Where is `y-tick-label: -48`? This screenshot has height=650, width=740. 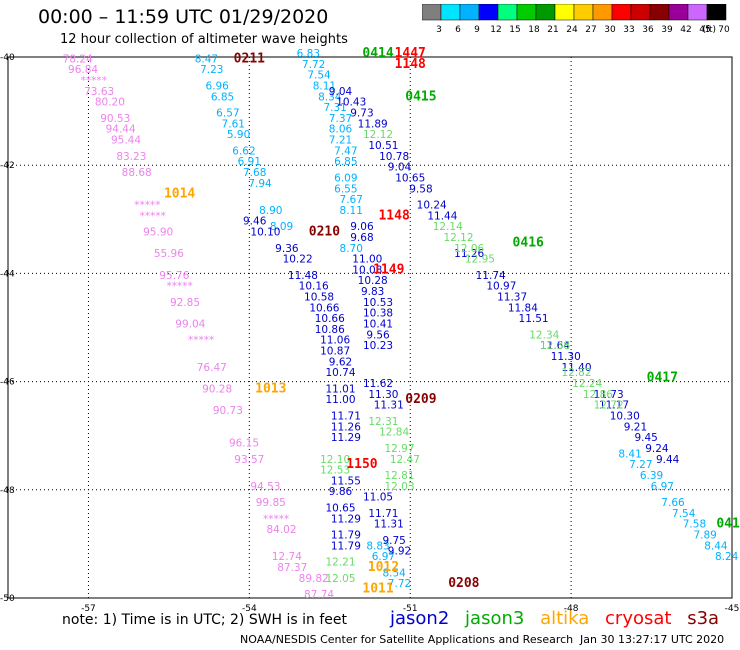
y-tick-label: -48 is located at coordinates (7, 491).